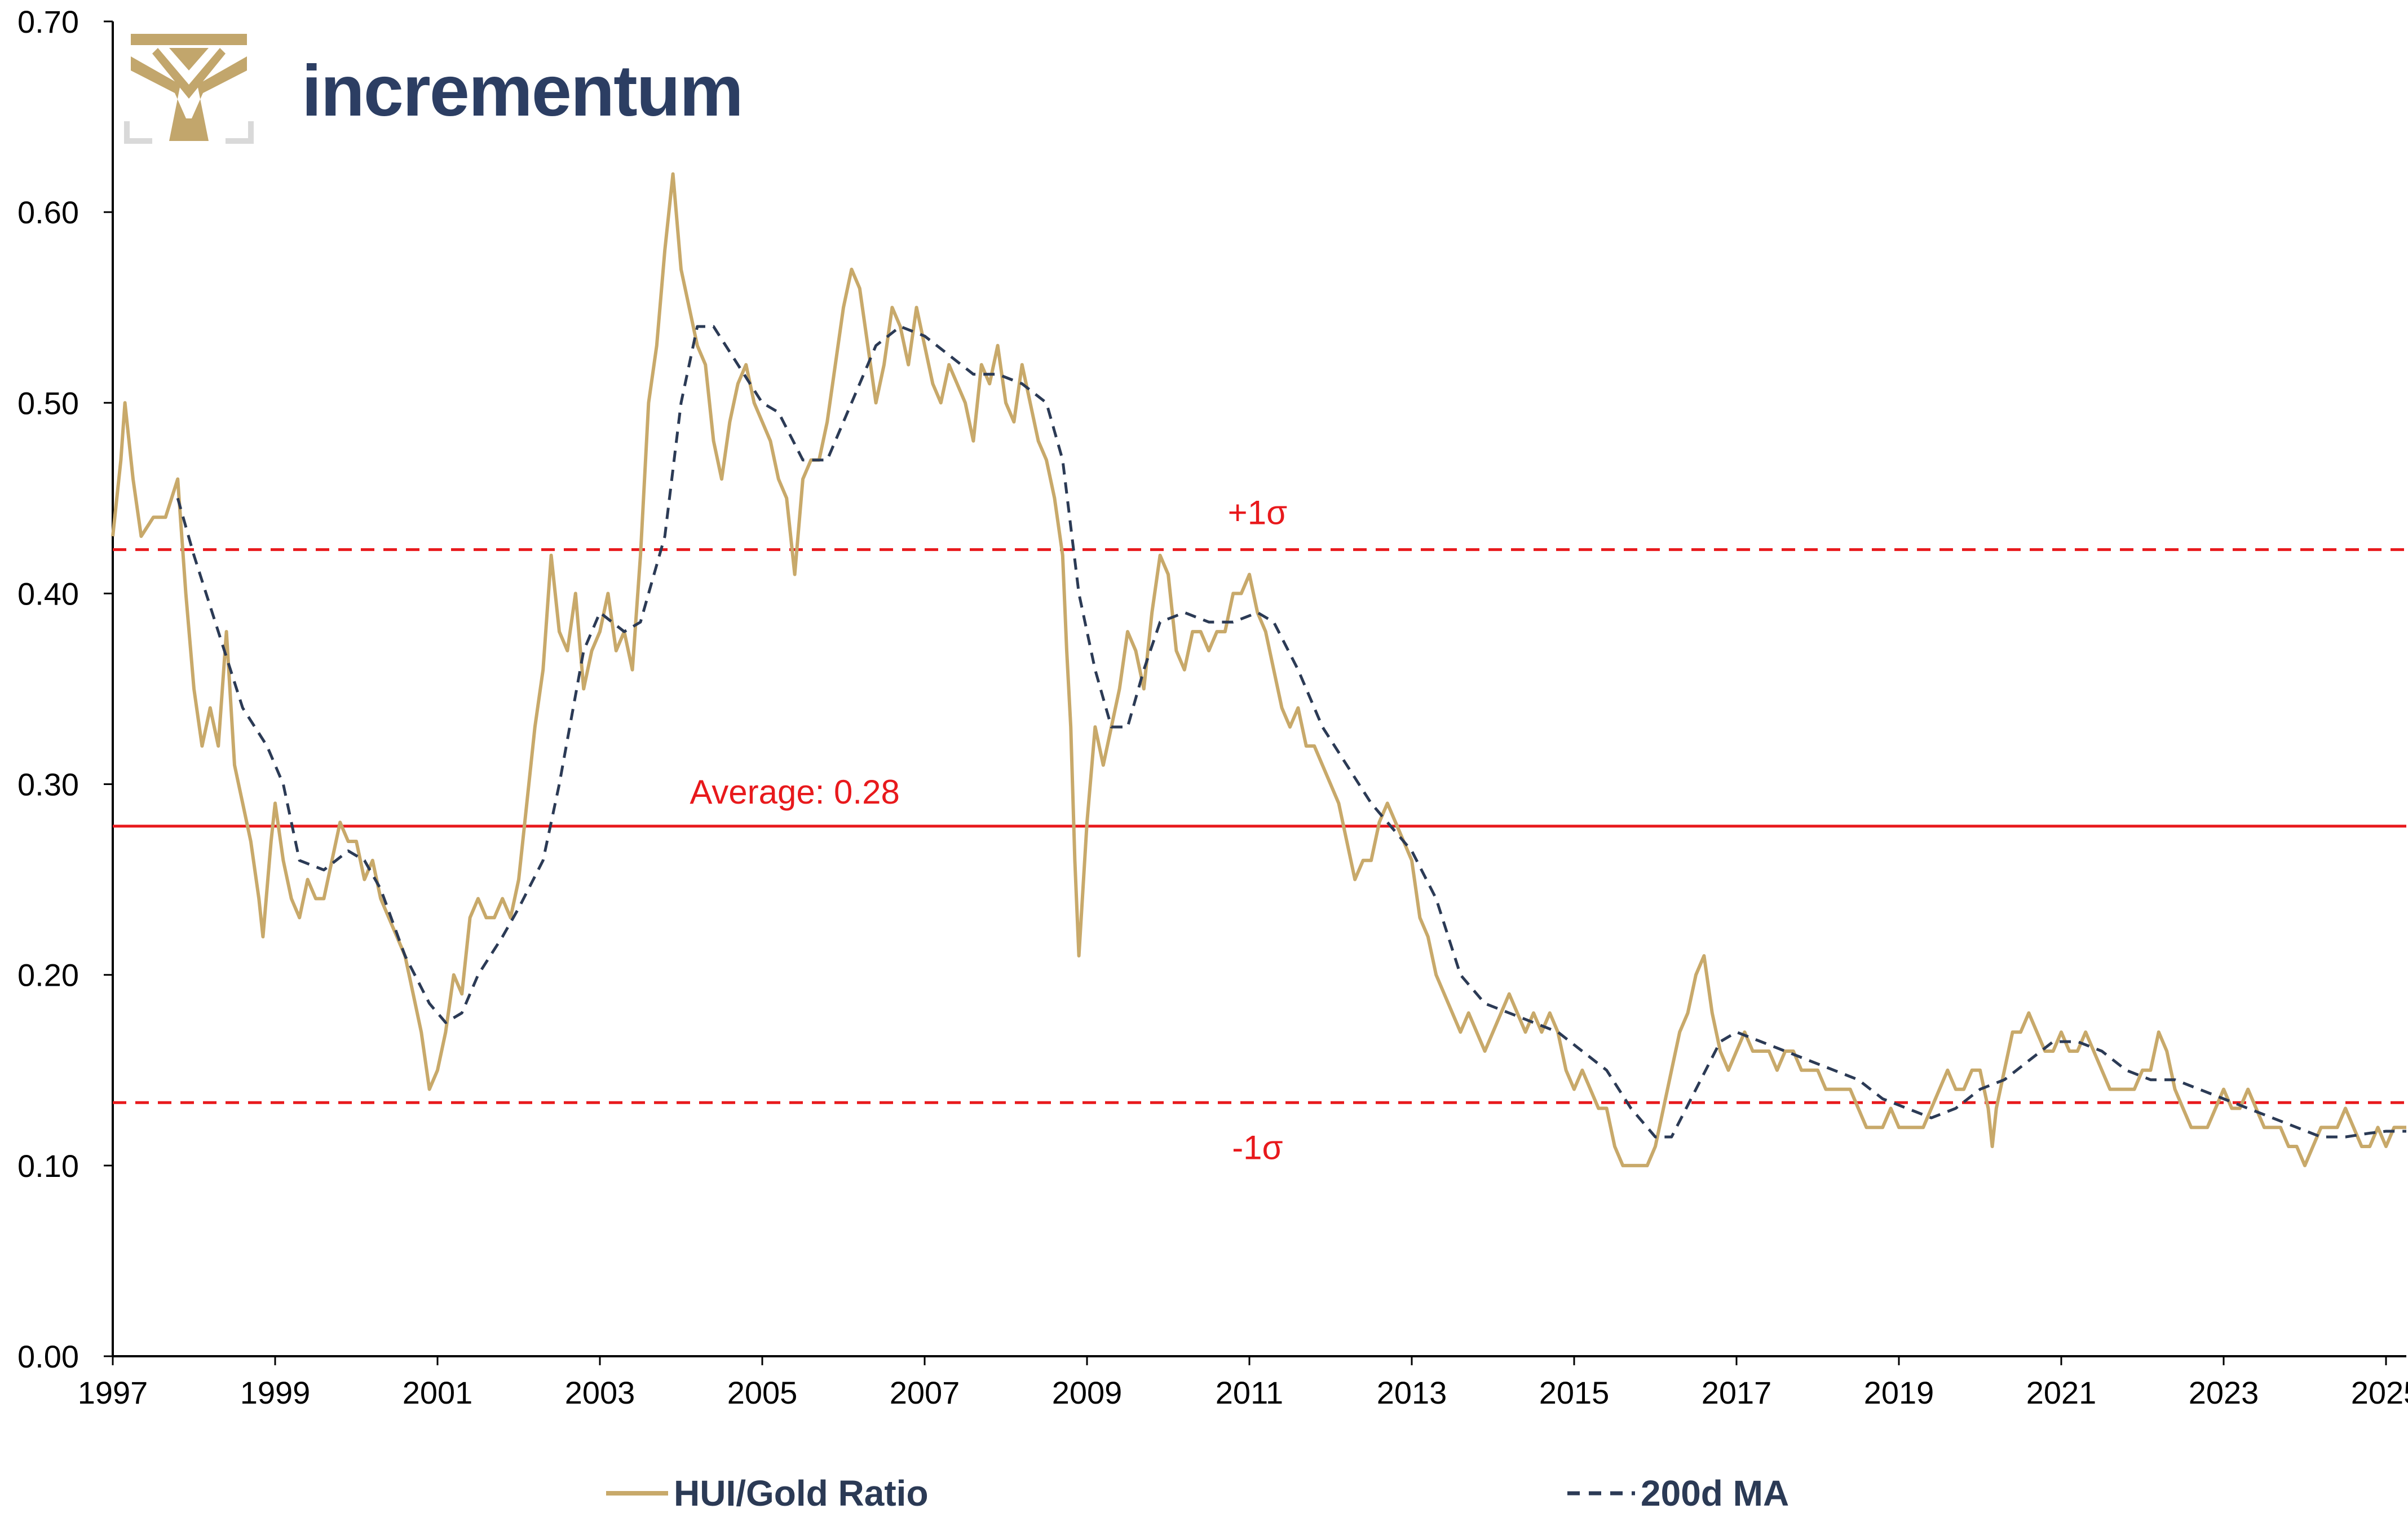 The image size is (2408, 1535). What do you see at coordinates (48, 975) in the screenshot?
I see `y-tick-label: 0.20` at bounding box center [48, 975].